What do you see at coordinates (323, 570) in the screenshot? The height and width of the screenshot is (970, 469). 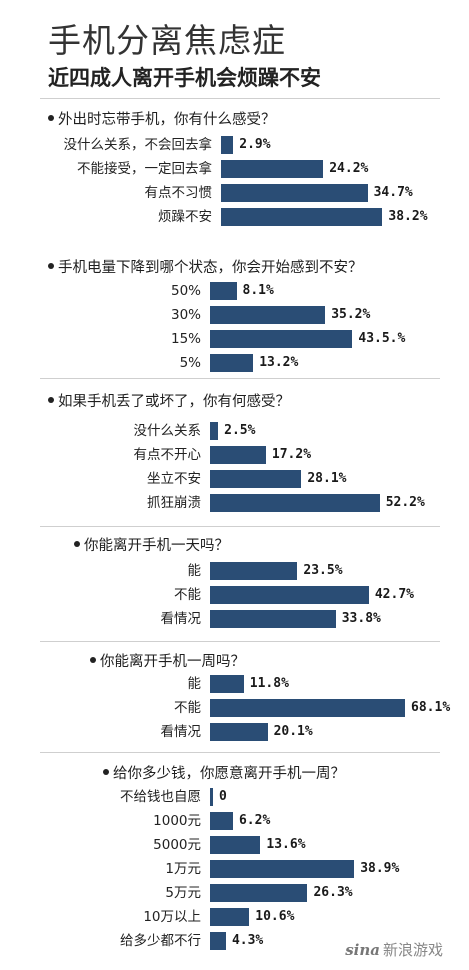 I see `value-label: 23.5%` at bounding box center [323, 570].